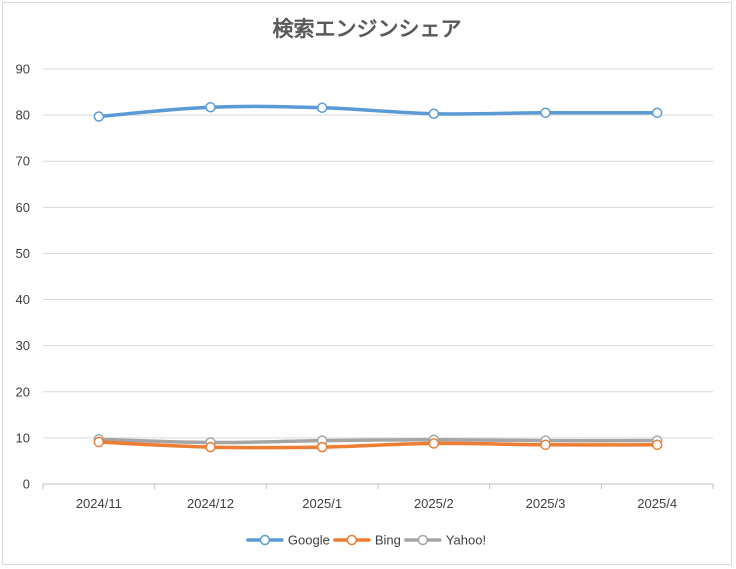  Describe the element at coordinates (378, 486) in the screenshot. I see `axes` at that location.